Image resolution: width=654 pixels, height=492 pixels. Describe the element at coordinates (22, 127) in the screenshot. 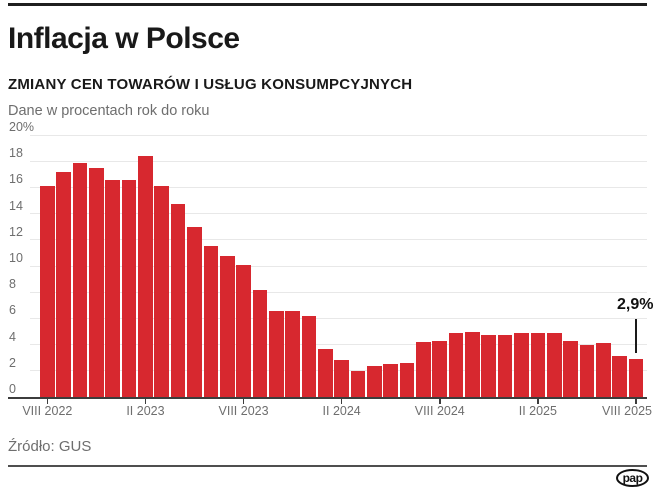

I see `y-axis-label: 20%` at that location.